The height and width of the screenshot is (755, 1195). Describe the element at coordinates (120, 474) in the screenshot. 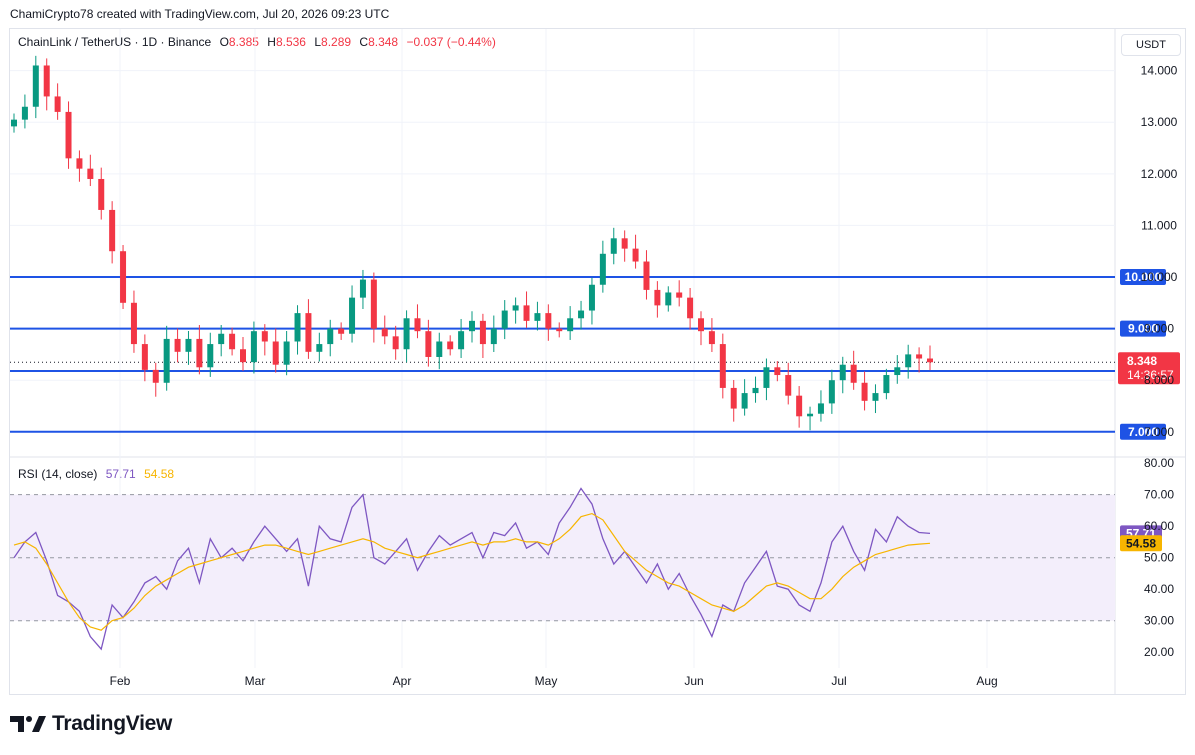

I see `rsi-value: 57.71` at that location.